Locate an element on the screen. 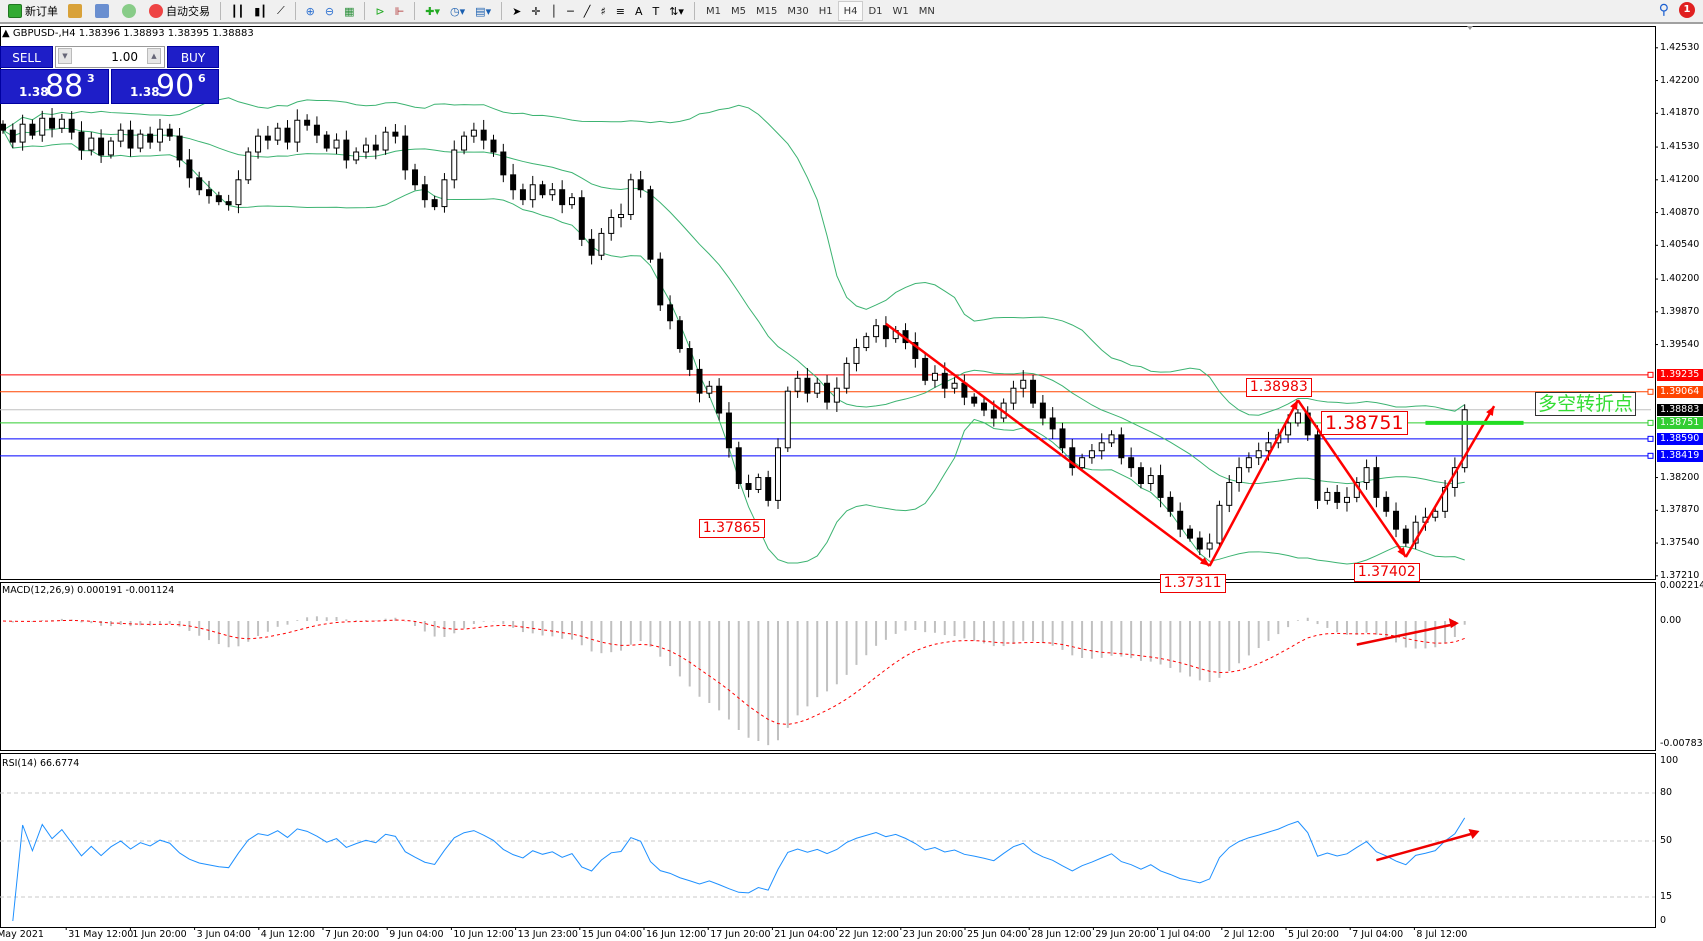 The image size is (1703, 941). candlestick-button: ▮┃ is located at coordinates (260, 11).